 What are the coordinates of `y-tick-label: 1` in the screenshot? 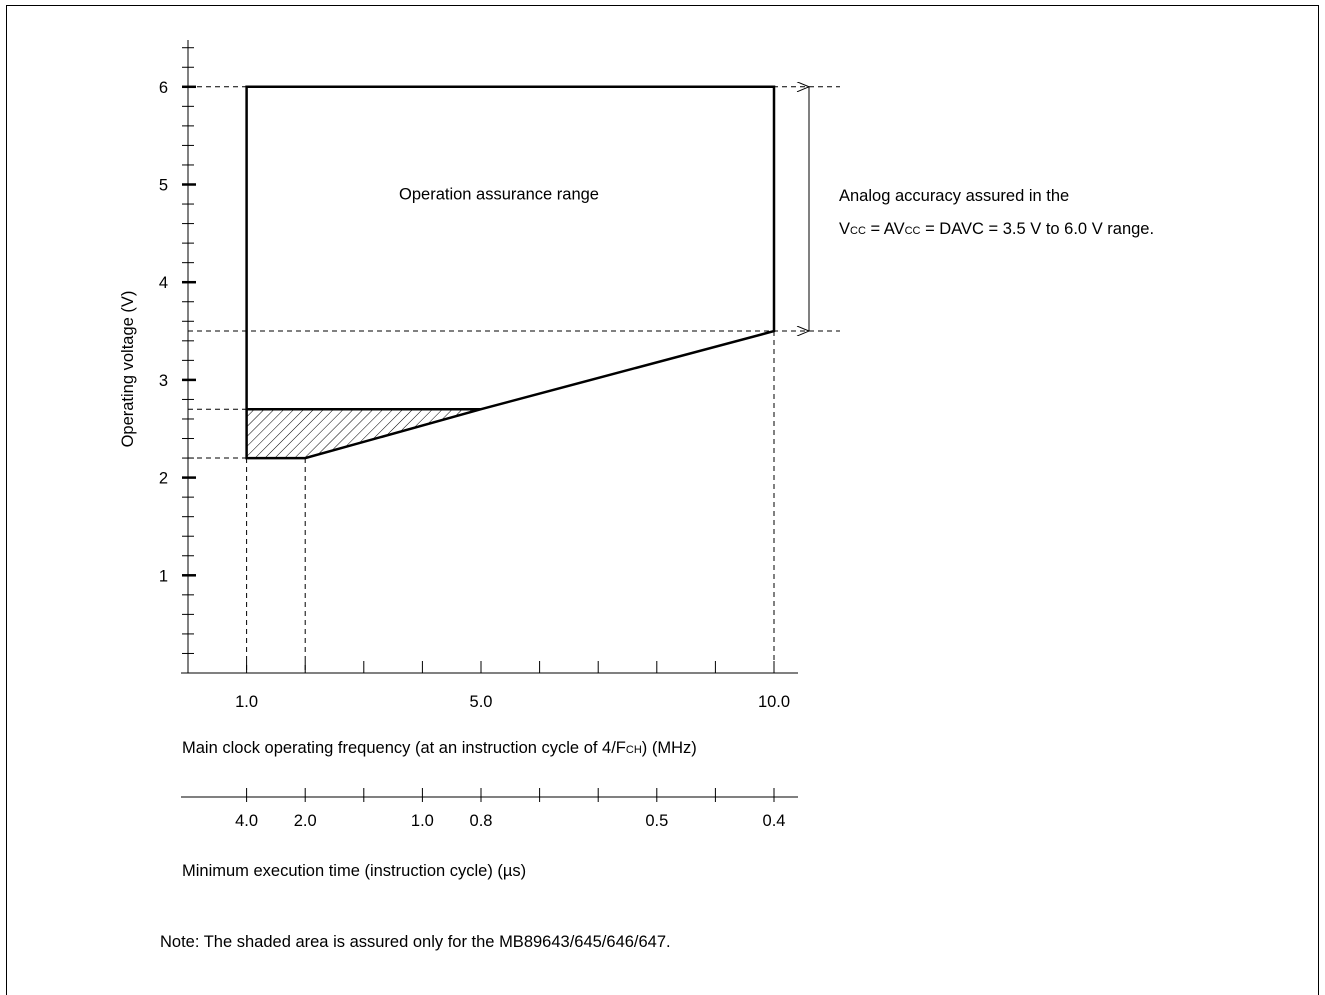 It's located at (163, 576).